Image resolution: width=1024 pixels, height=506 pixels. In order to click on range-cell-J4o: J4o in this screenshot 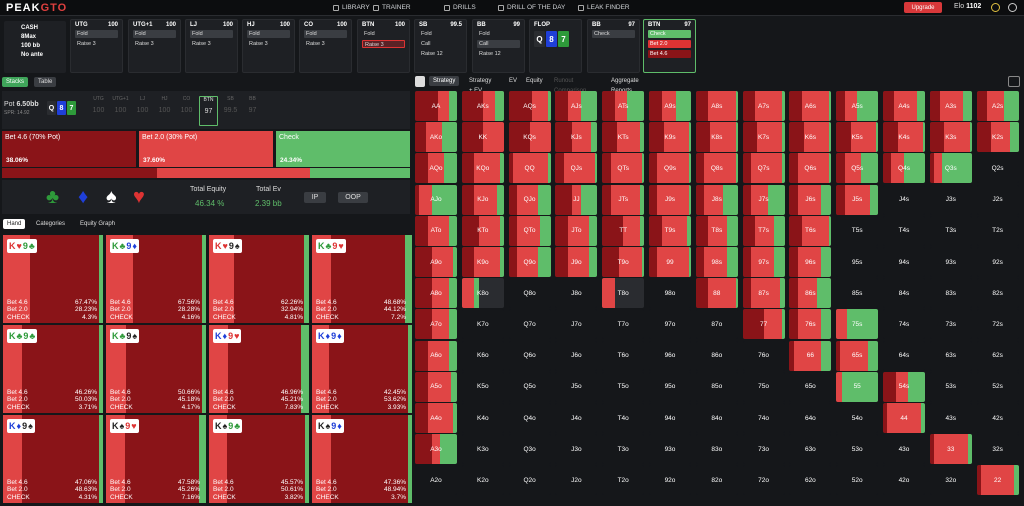, I will do `click(576, 418)`.